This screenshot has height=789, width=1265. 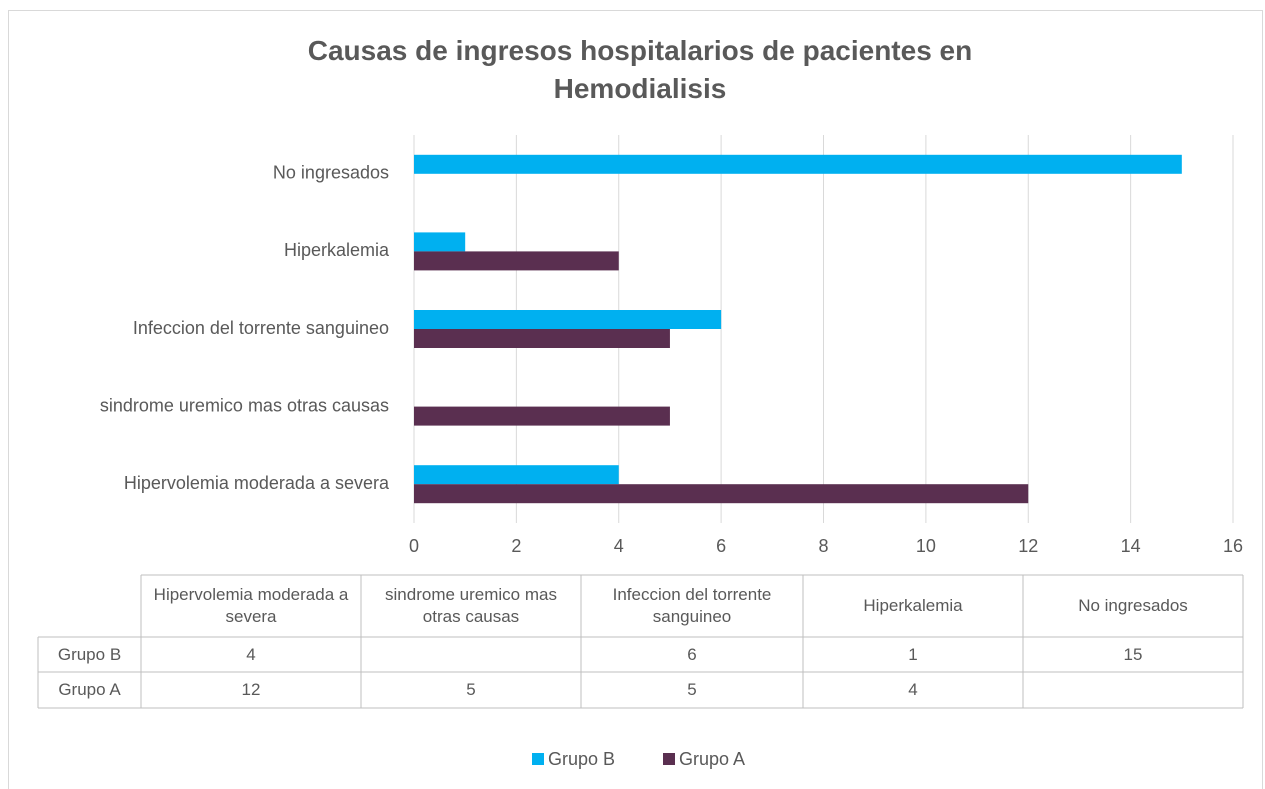 I want to click on x-tick-label: 2, so click(x=516, y=546).